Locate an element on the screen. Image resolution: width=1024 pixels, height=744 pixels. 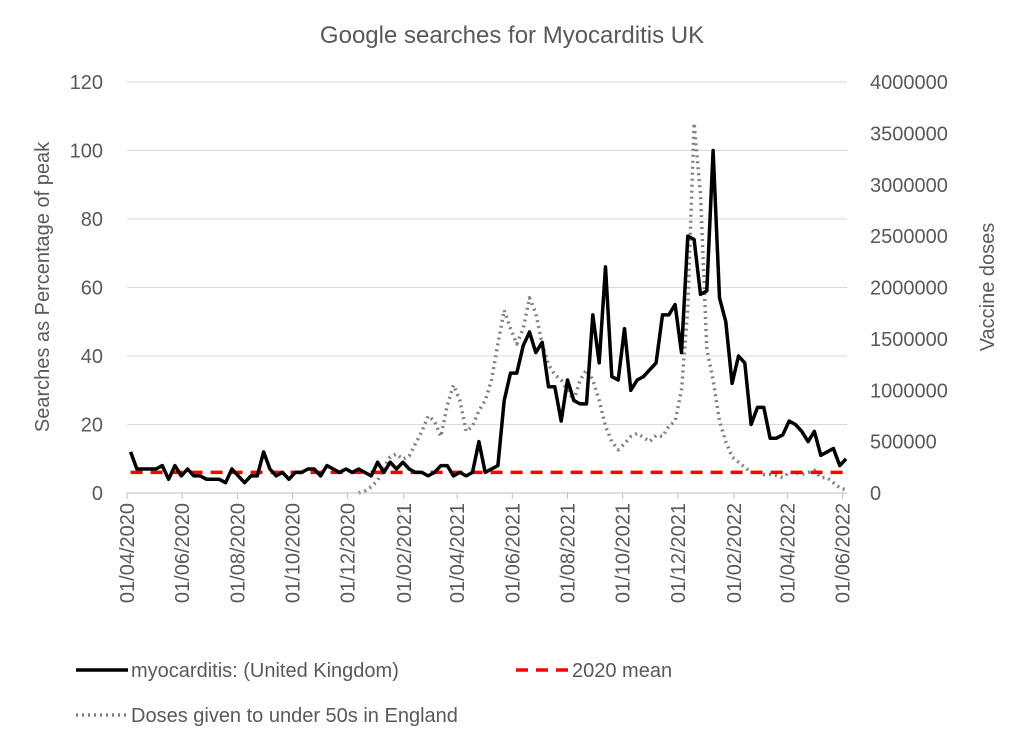
y-left-tick-label: 20 is located at coordinates (92, 426).